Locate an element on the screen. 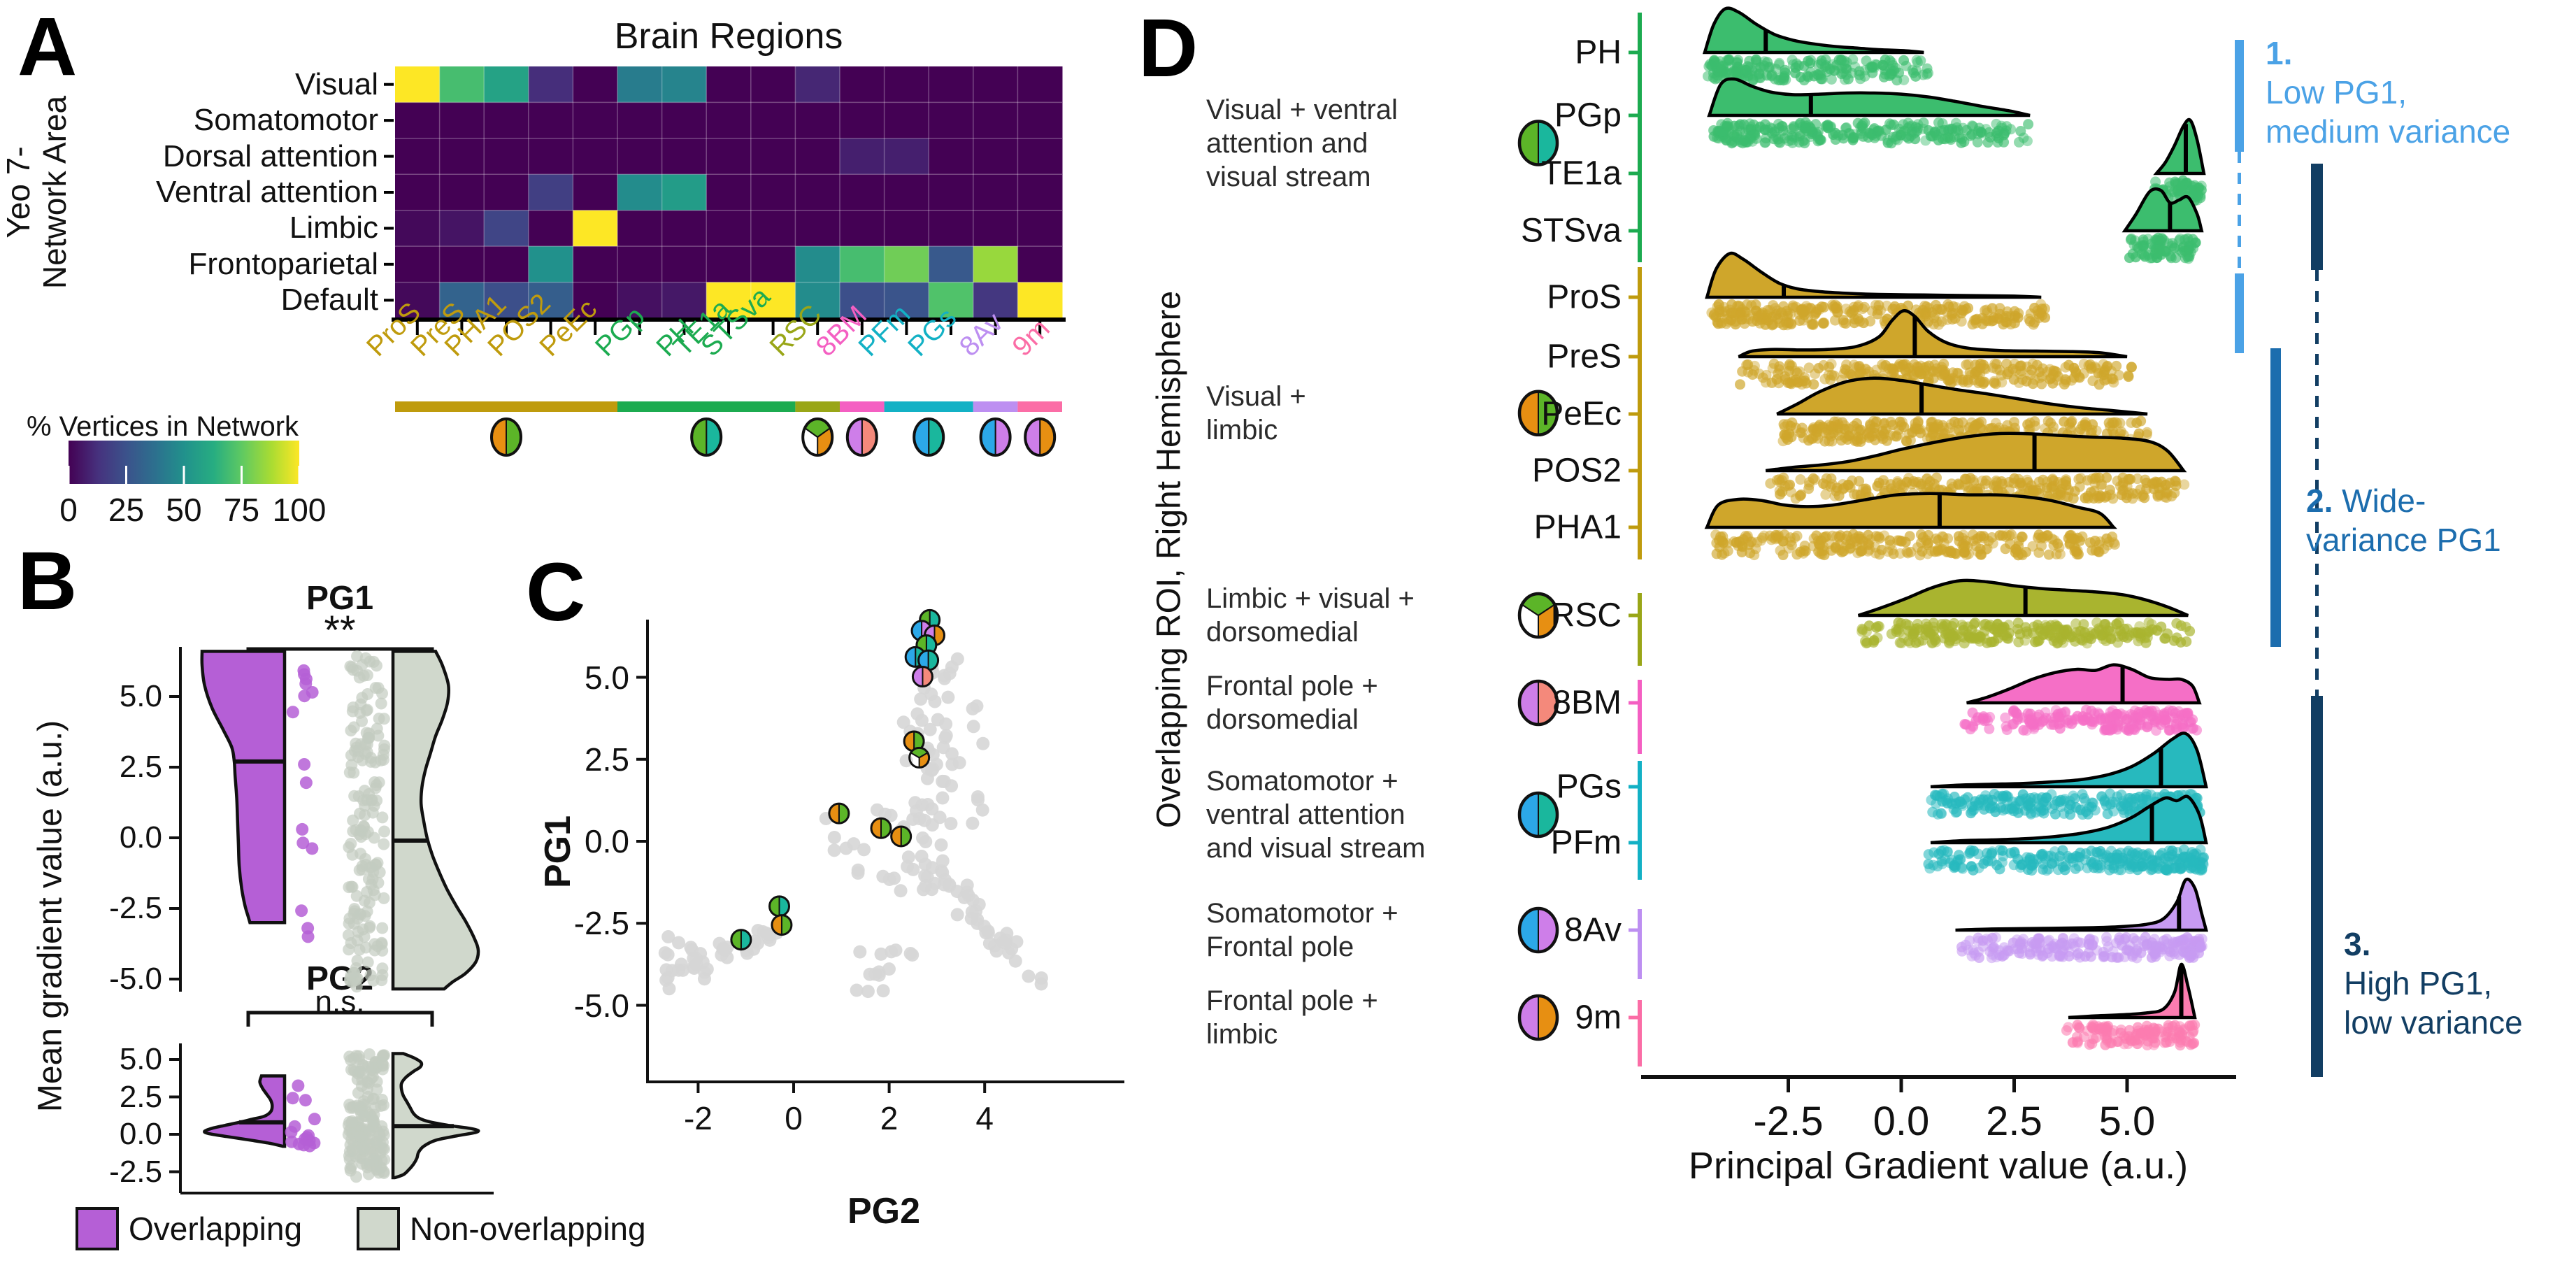 Image resolution: width=2576 pixels, height=1263 pixels. ridge-row-8BM is located at coordinates (2081, 699).